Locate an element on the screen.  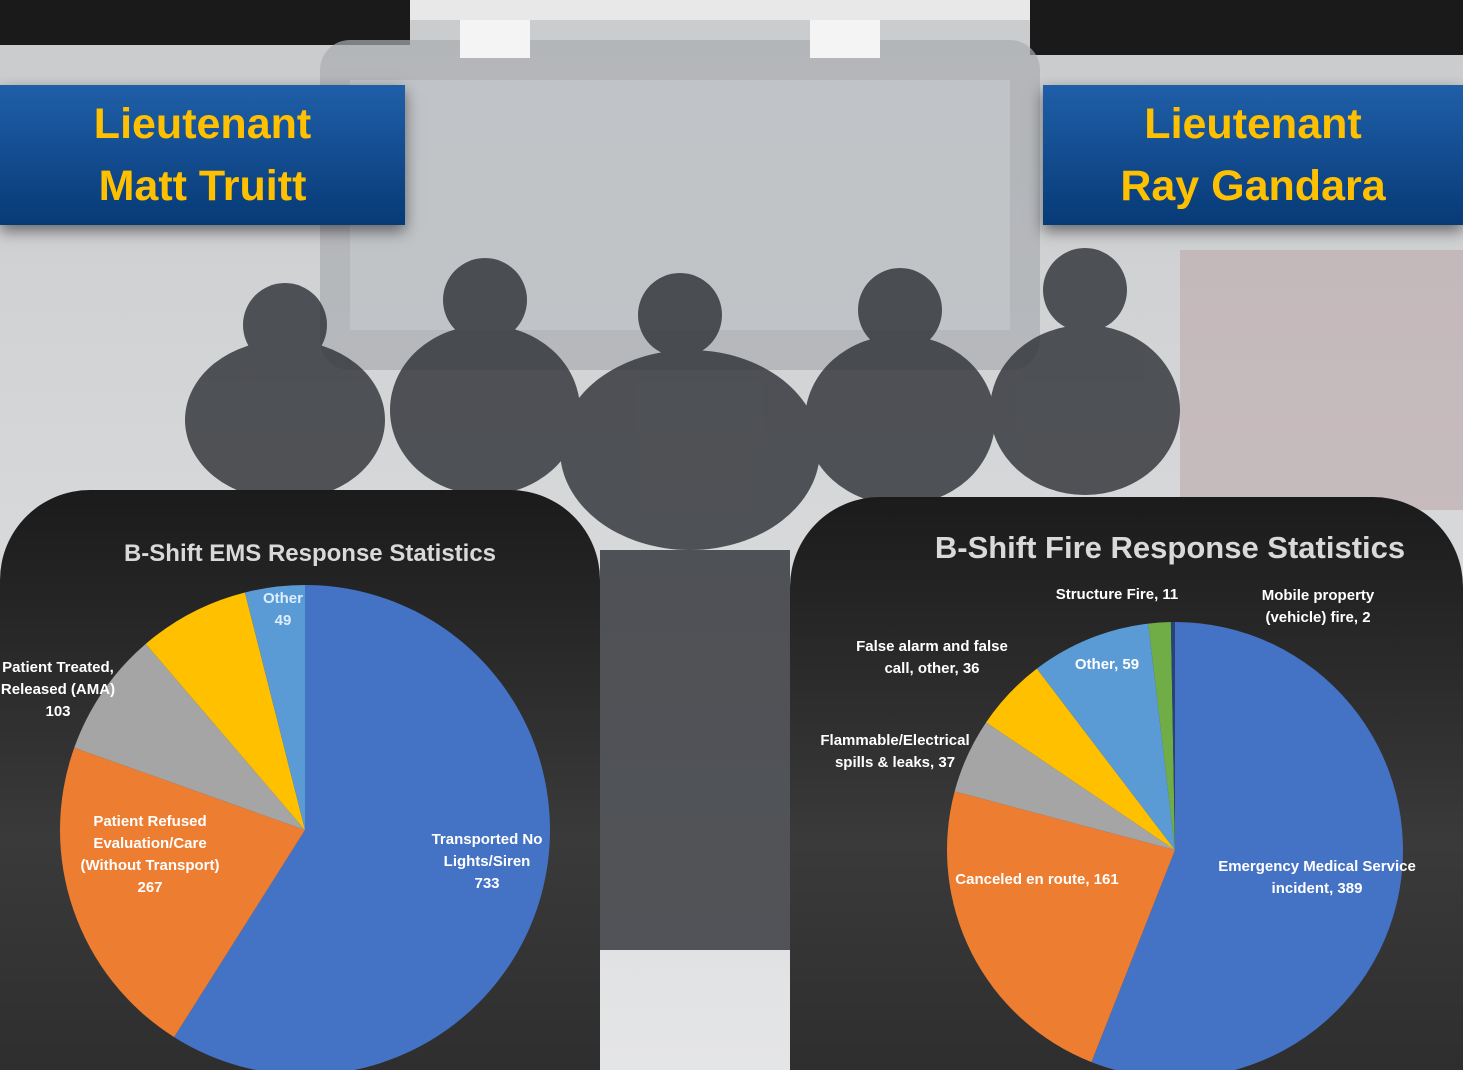
label-value: 59 is located at coordinates (1131, 664).